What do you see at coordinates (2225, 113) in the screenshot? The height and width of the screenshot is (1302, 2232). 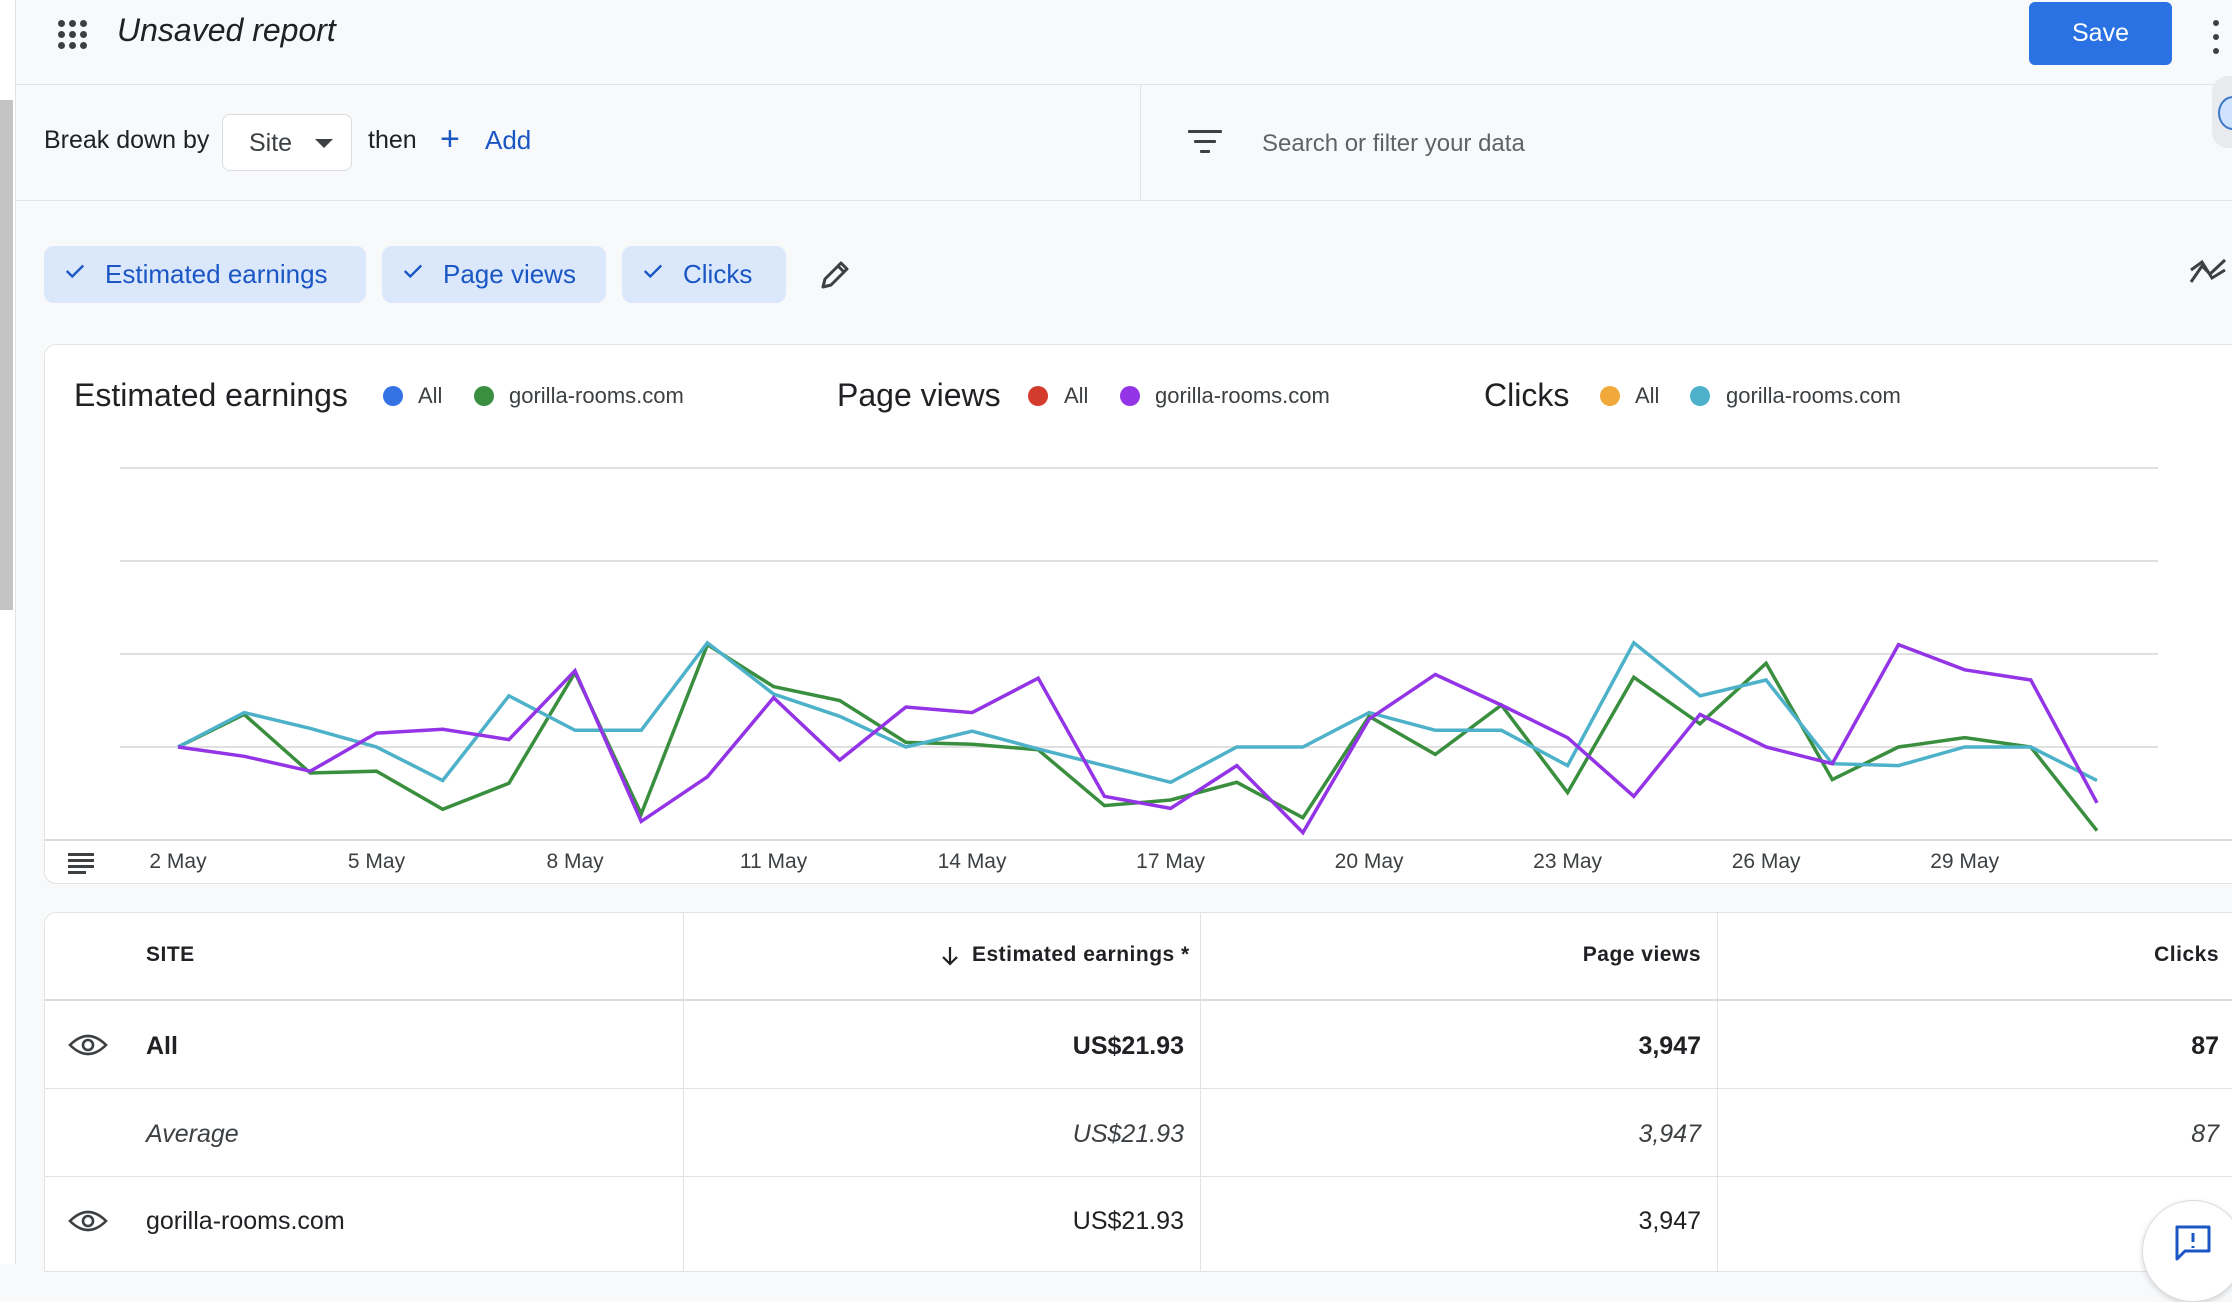 I see `avatar-icon` at bounding box center [2225, 113].